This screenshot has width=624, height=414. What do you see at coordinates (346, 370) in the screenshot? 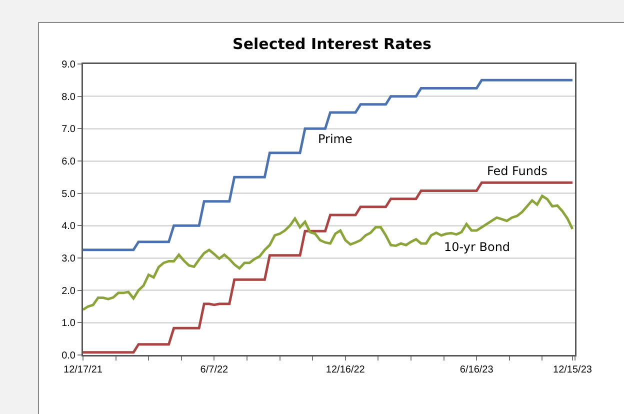
I see `x-tick-label: 12/16/22` at bounding box center [346, 370].